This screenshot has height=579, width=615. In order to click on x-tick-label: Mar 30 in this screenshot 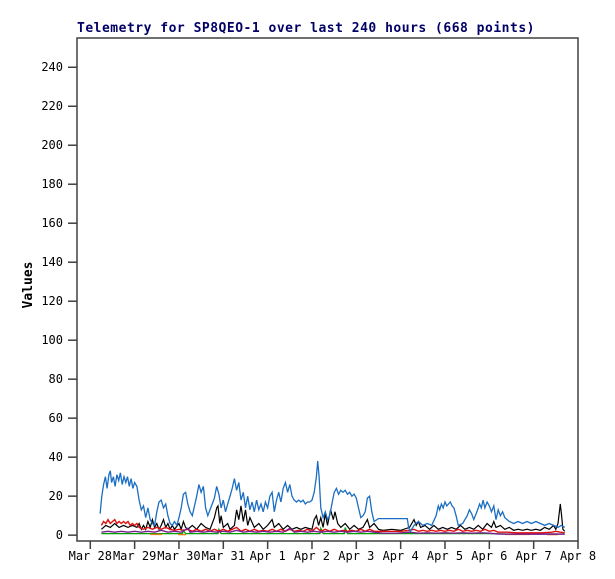, I will do `click(178, 556)`.